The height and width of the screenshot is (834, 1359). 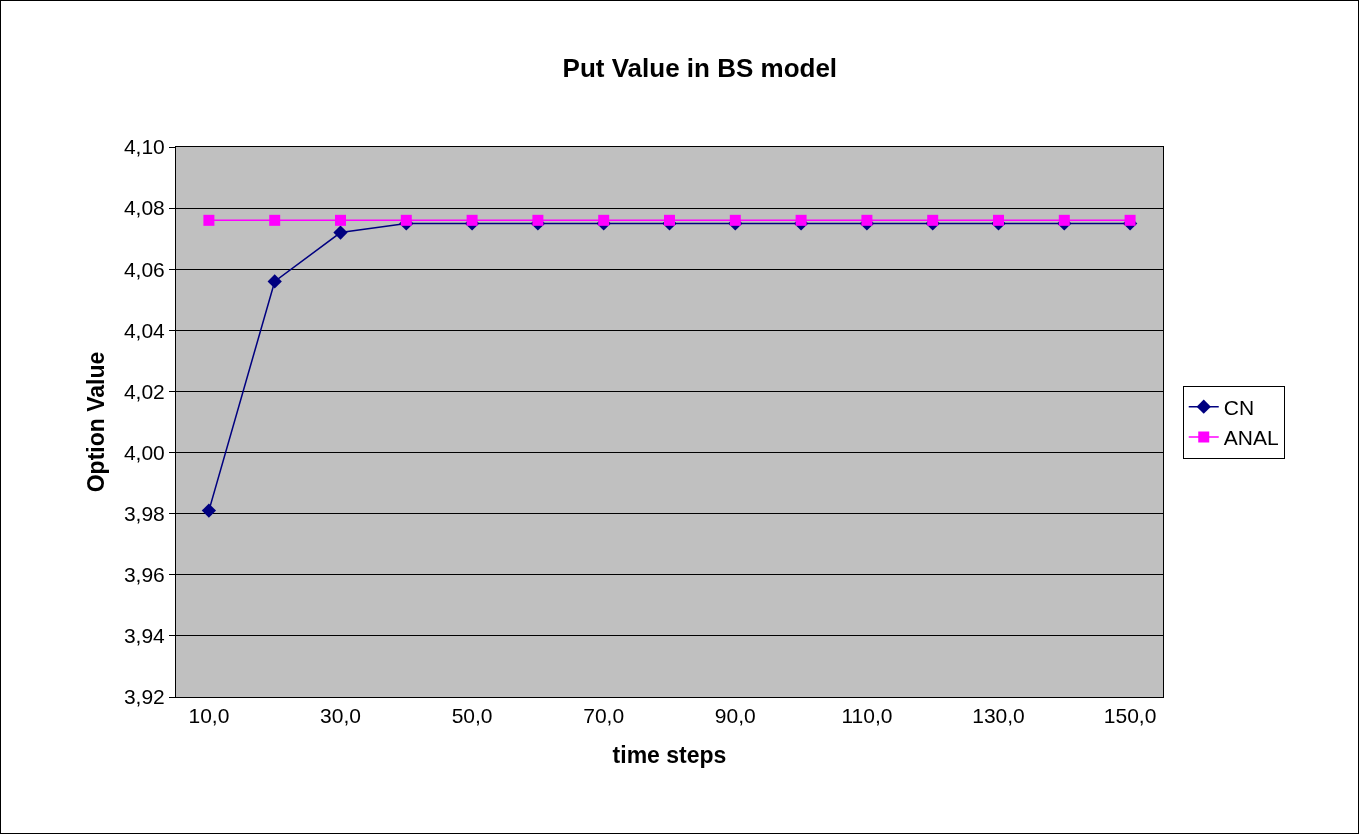 I want to click on x-tick-label: 50,0, so click(x=472, y=716).